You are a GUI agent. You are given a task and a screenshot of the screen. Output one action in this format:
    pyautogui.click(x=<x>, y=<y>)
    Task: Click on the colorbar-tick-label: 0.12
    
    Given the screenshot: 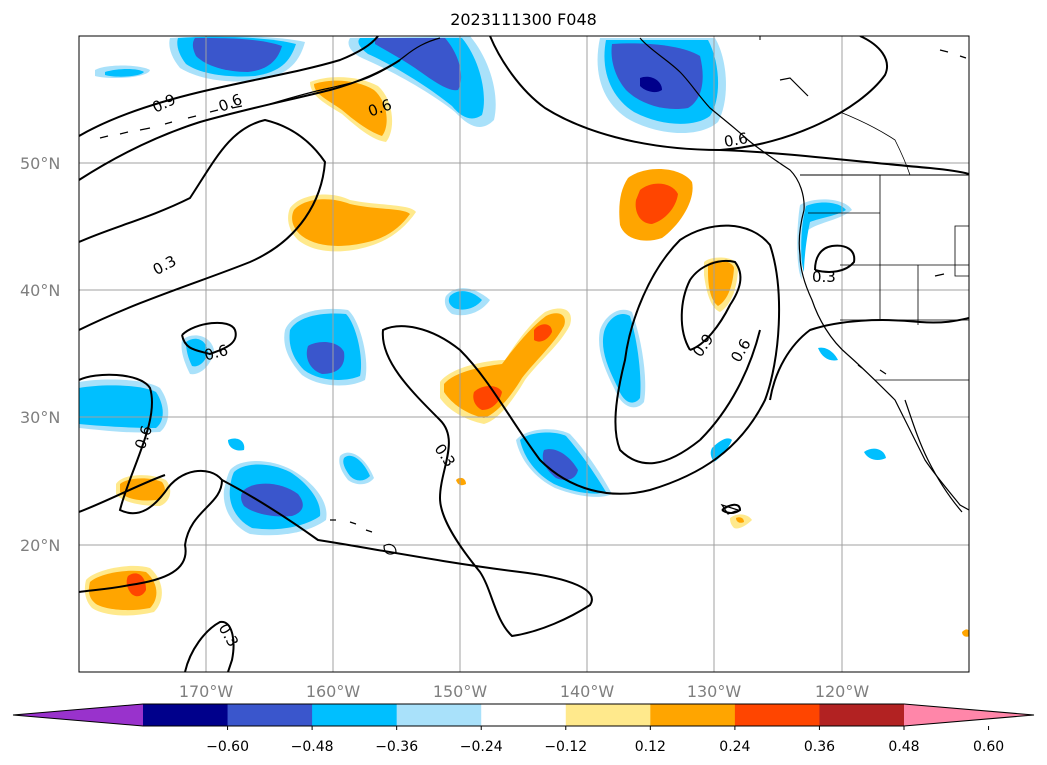 What is the action you would take?
    pyautogui.click(x=650, y=747)
    